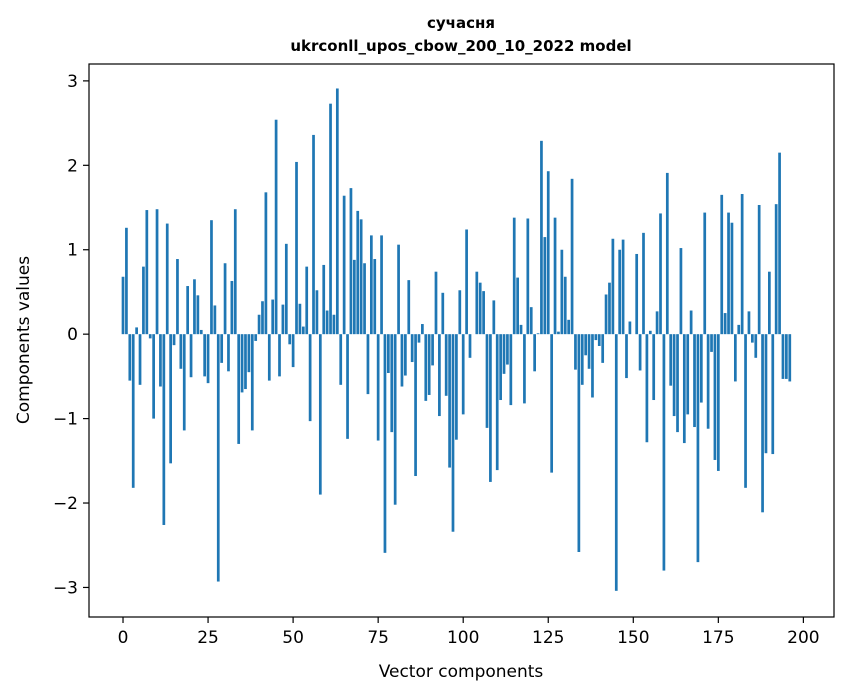  I want to click on y-tick-label: 2, so click(72, 166).